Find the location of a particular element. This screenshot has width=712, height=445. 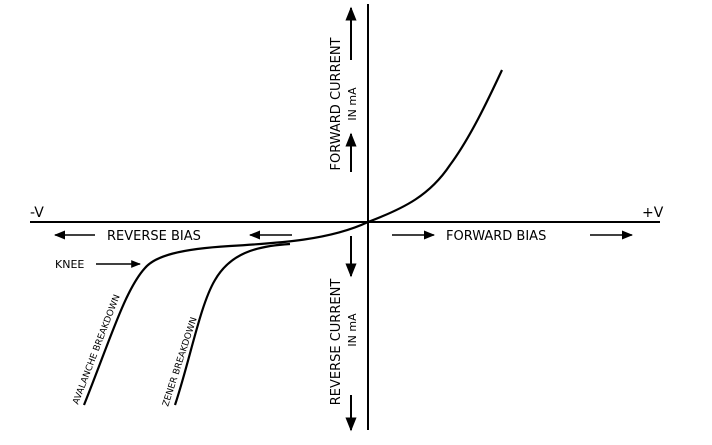

negative-voltage-label: -V is located at coordinates (37, 213).